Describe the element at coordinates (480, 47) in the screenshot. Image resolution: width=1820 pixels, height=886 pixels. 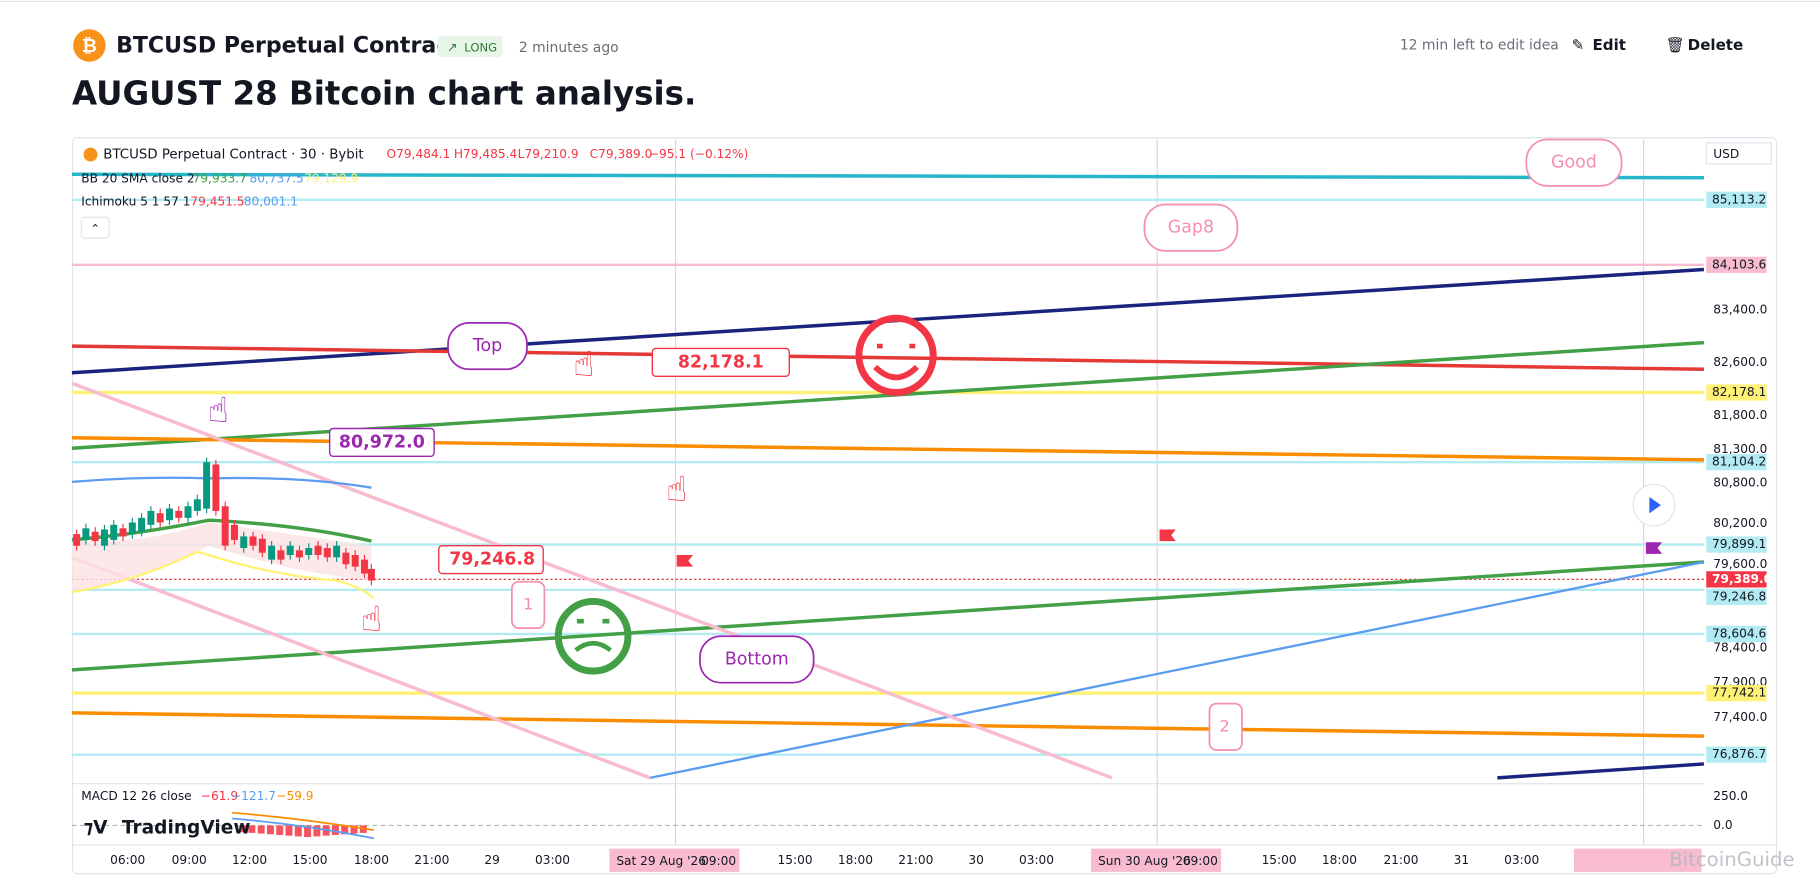
I see `long-label: LONG` at that location.